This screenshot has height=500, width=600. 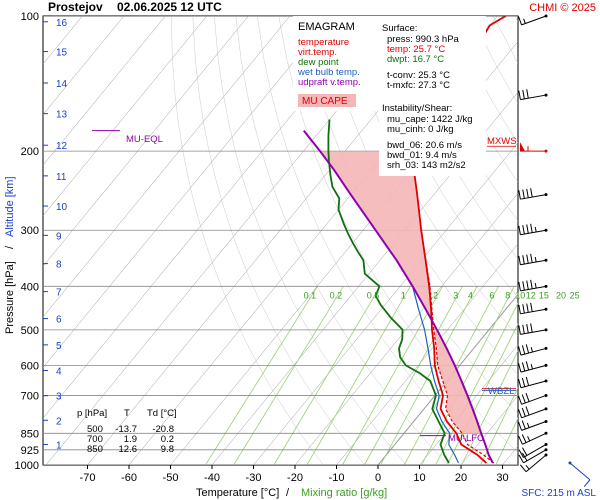 I want to click on x-tick-label: 30, so click(x=502, y=478).